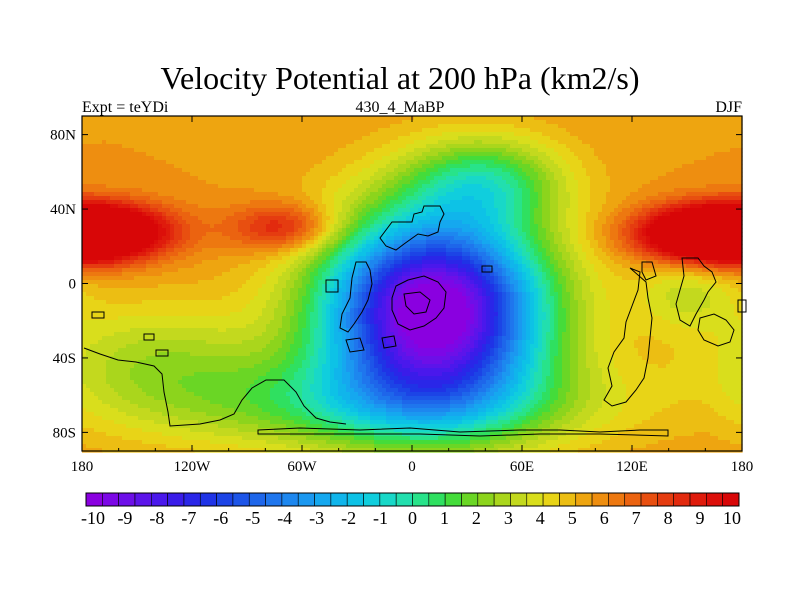 The width and height of the screenshot is (800, 600). Describe the element at coordinates (604, 518) in the screenshot. I see `colorbar-label: 6` at that location.